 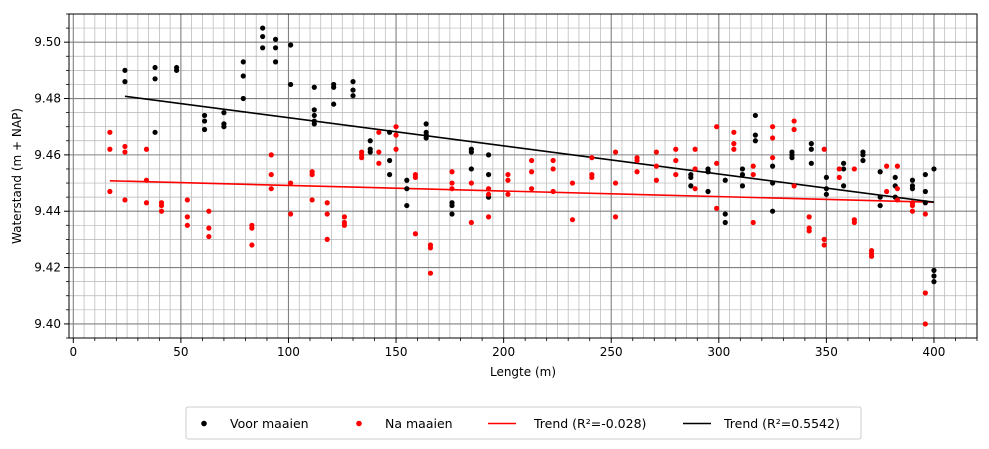 What do you see at coordinates (419, 423) in the screenshot?
I see `legend-label-na-maaien: Na maaien` at bounding box center [419, 423].